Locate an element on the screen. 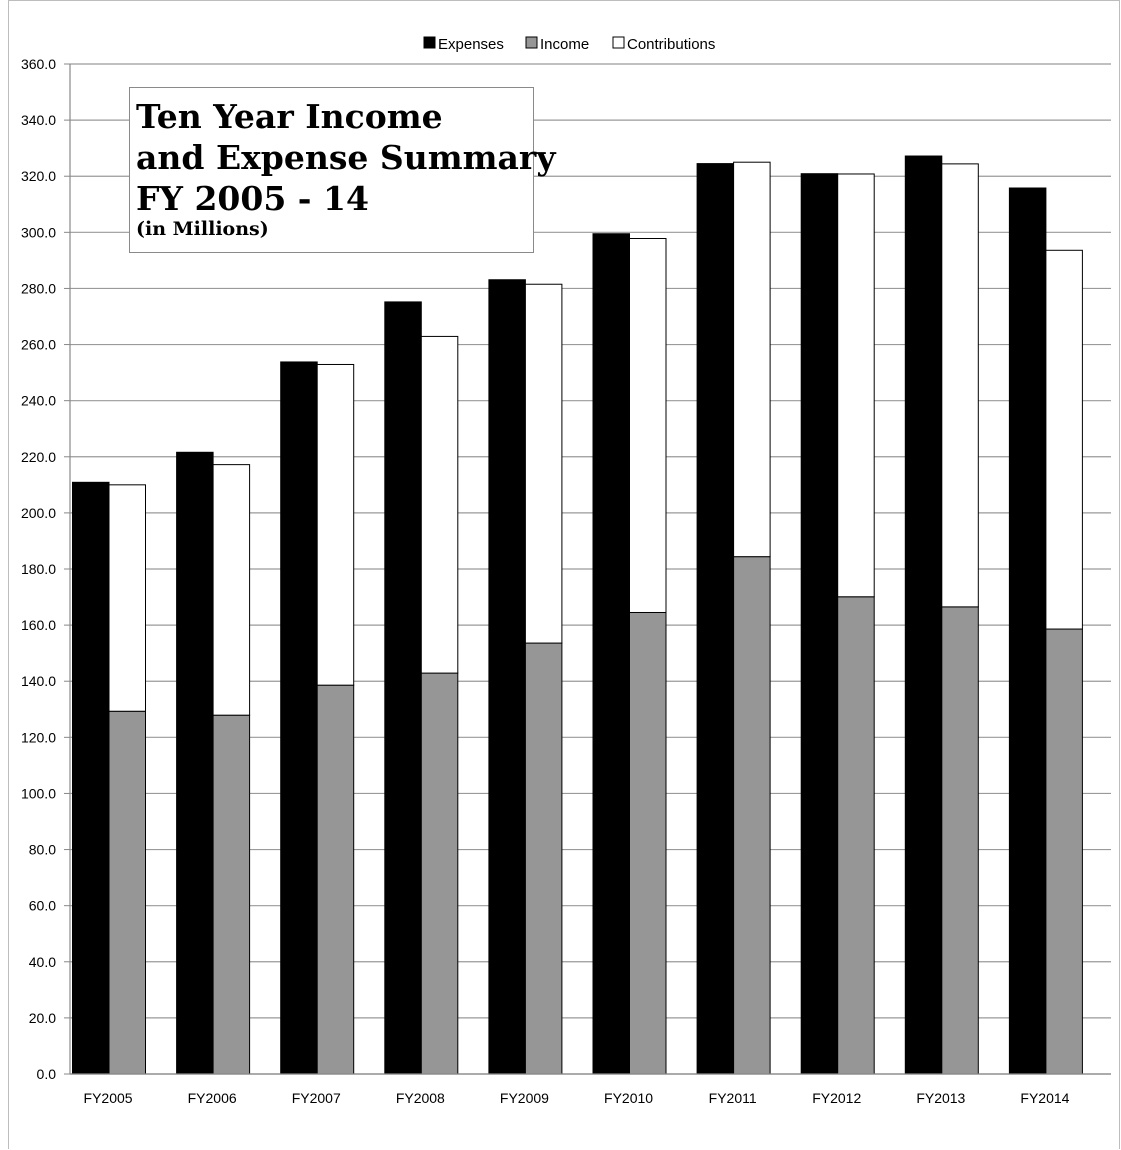 Image resolution: width=1121 pixels, height=1150 pixels. chart-title-line-1: Ten Year Income is located at coordinates (289, 116).